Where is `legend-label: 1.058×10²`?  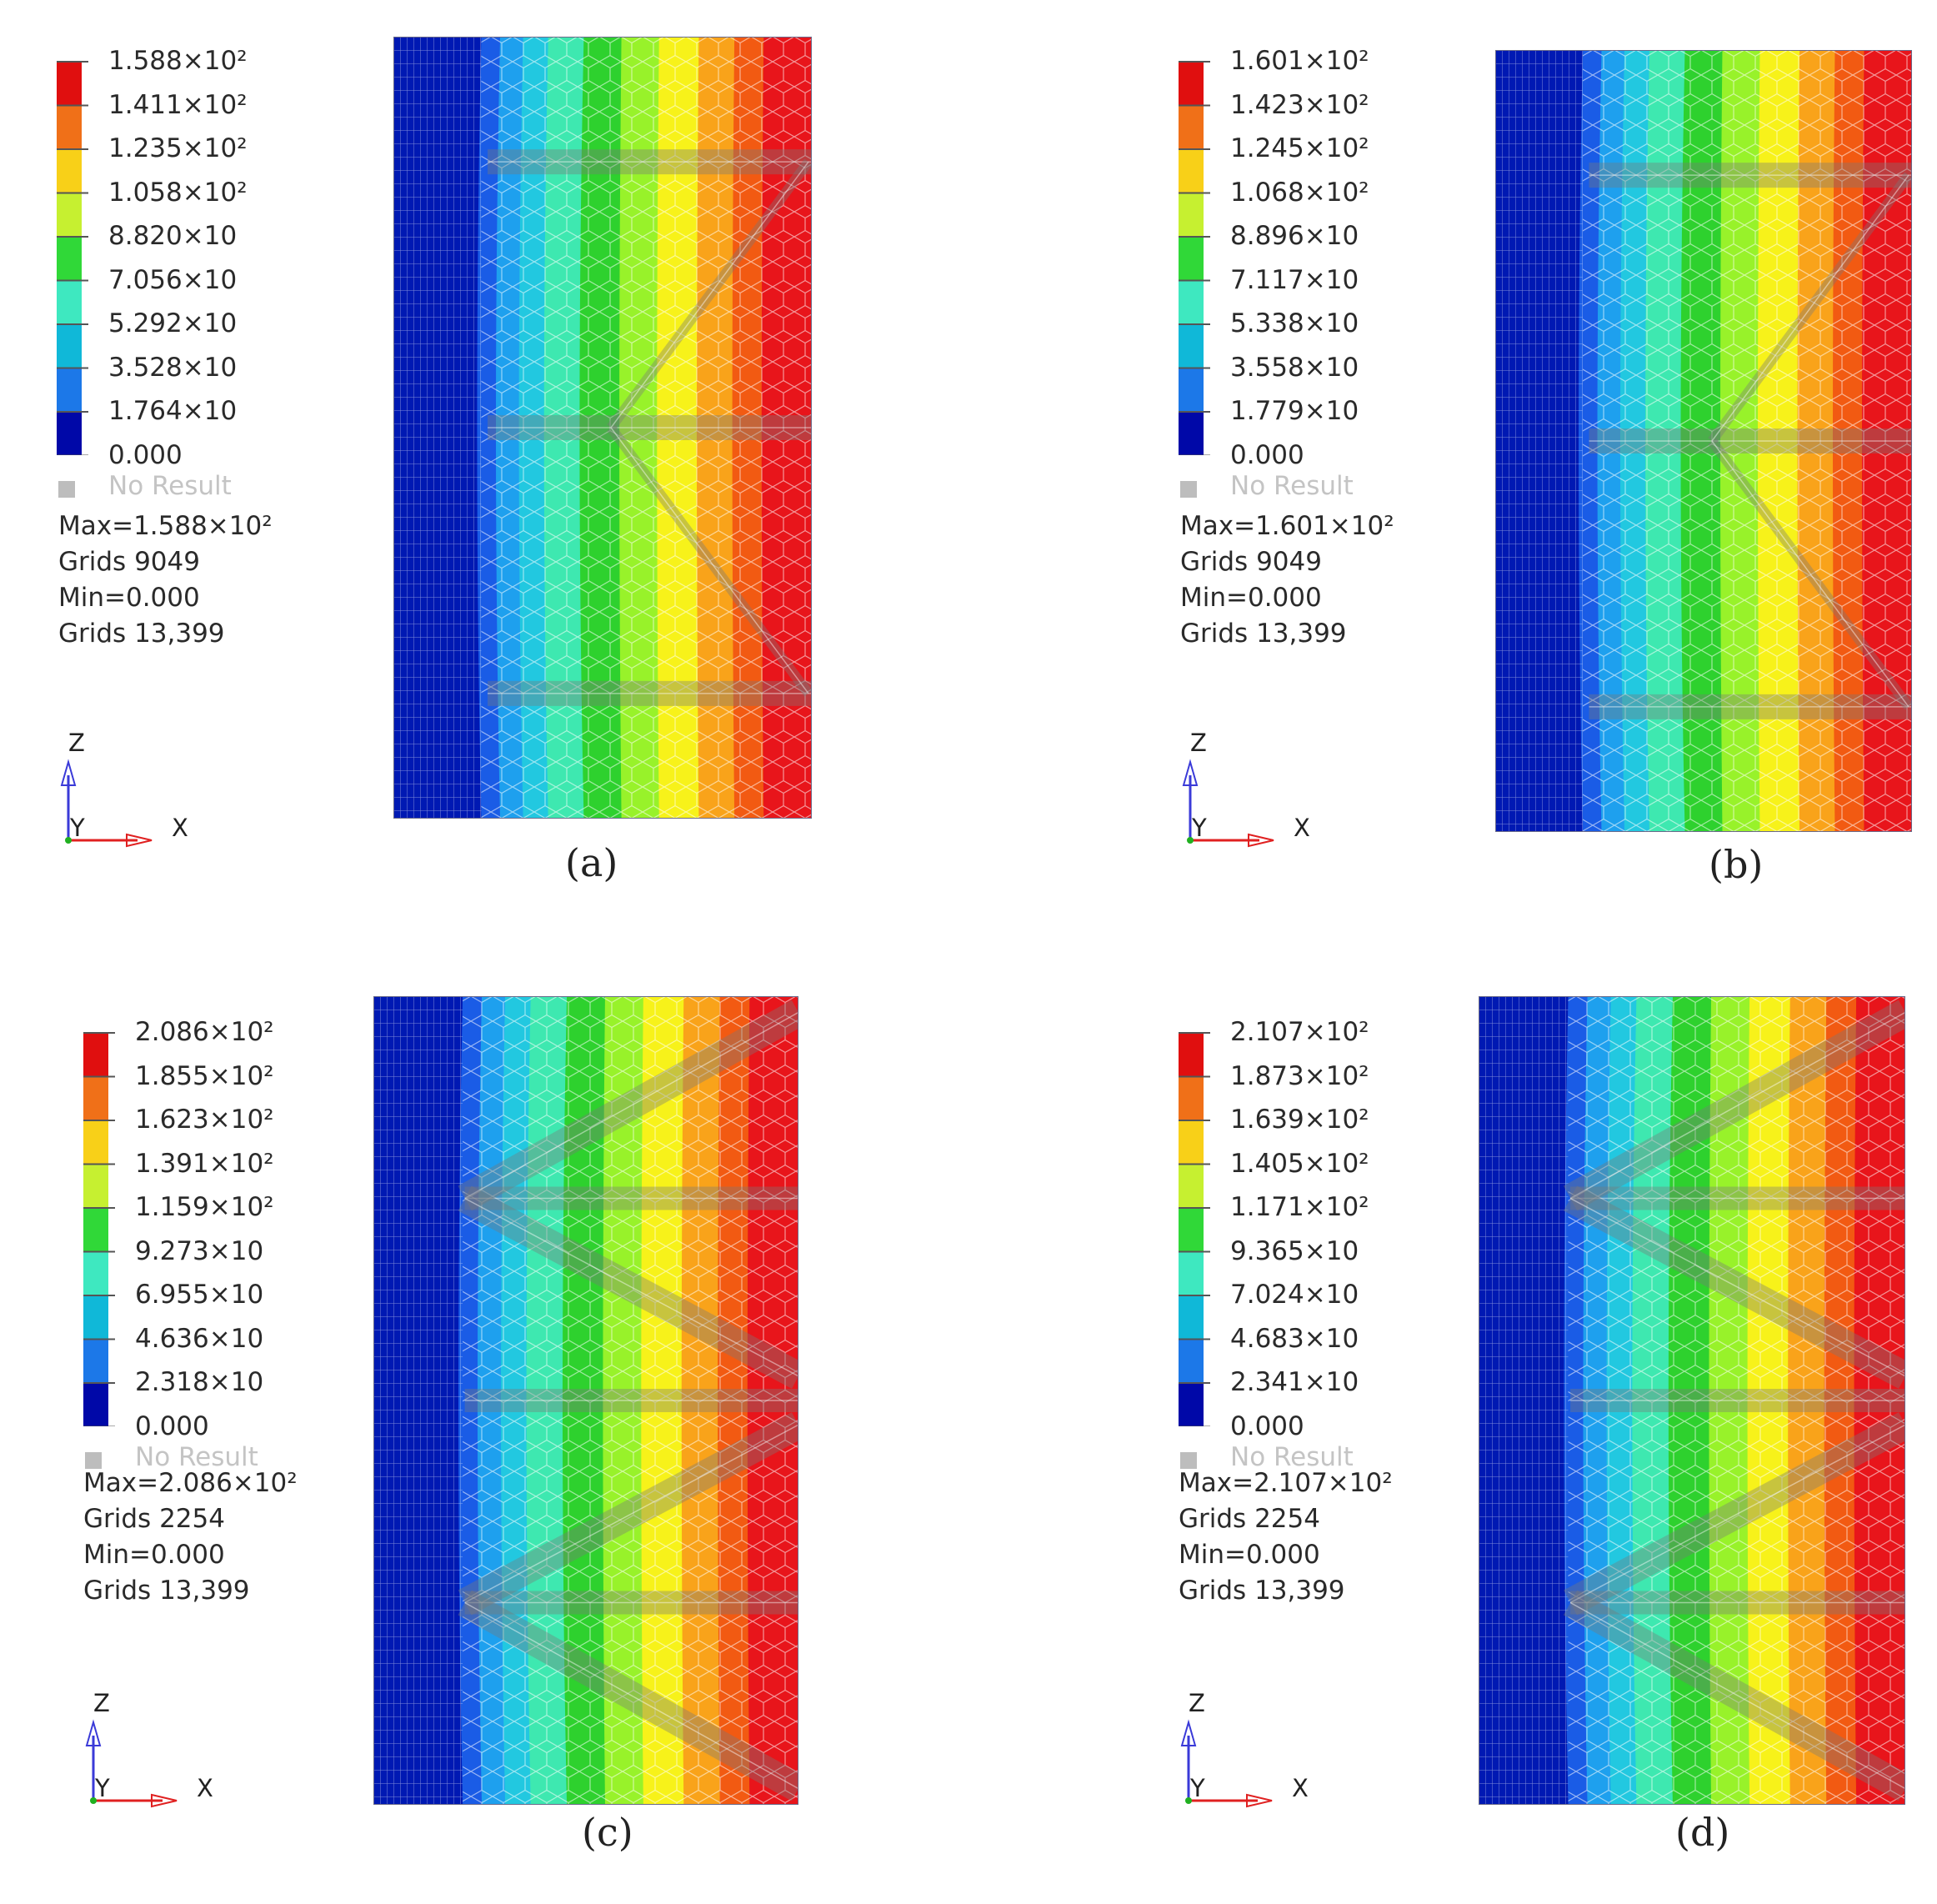 legend-label: 1.058×10² is located at coordinates (178, 192).